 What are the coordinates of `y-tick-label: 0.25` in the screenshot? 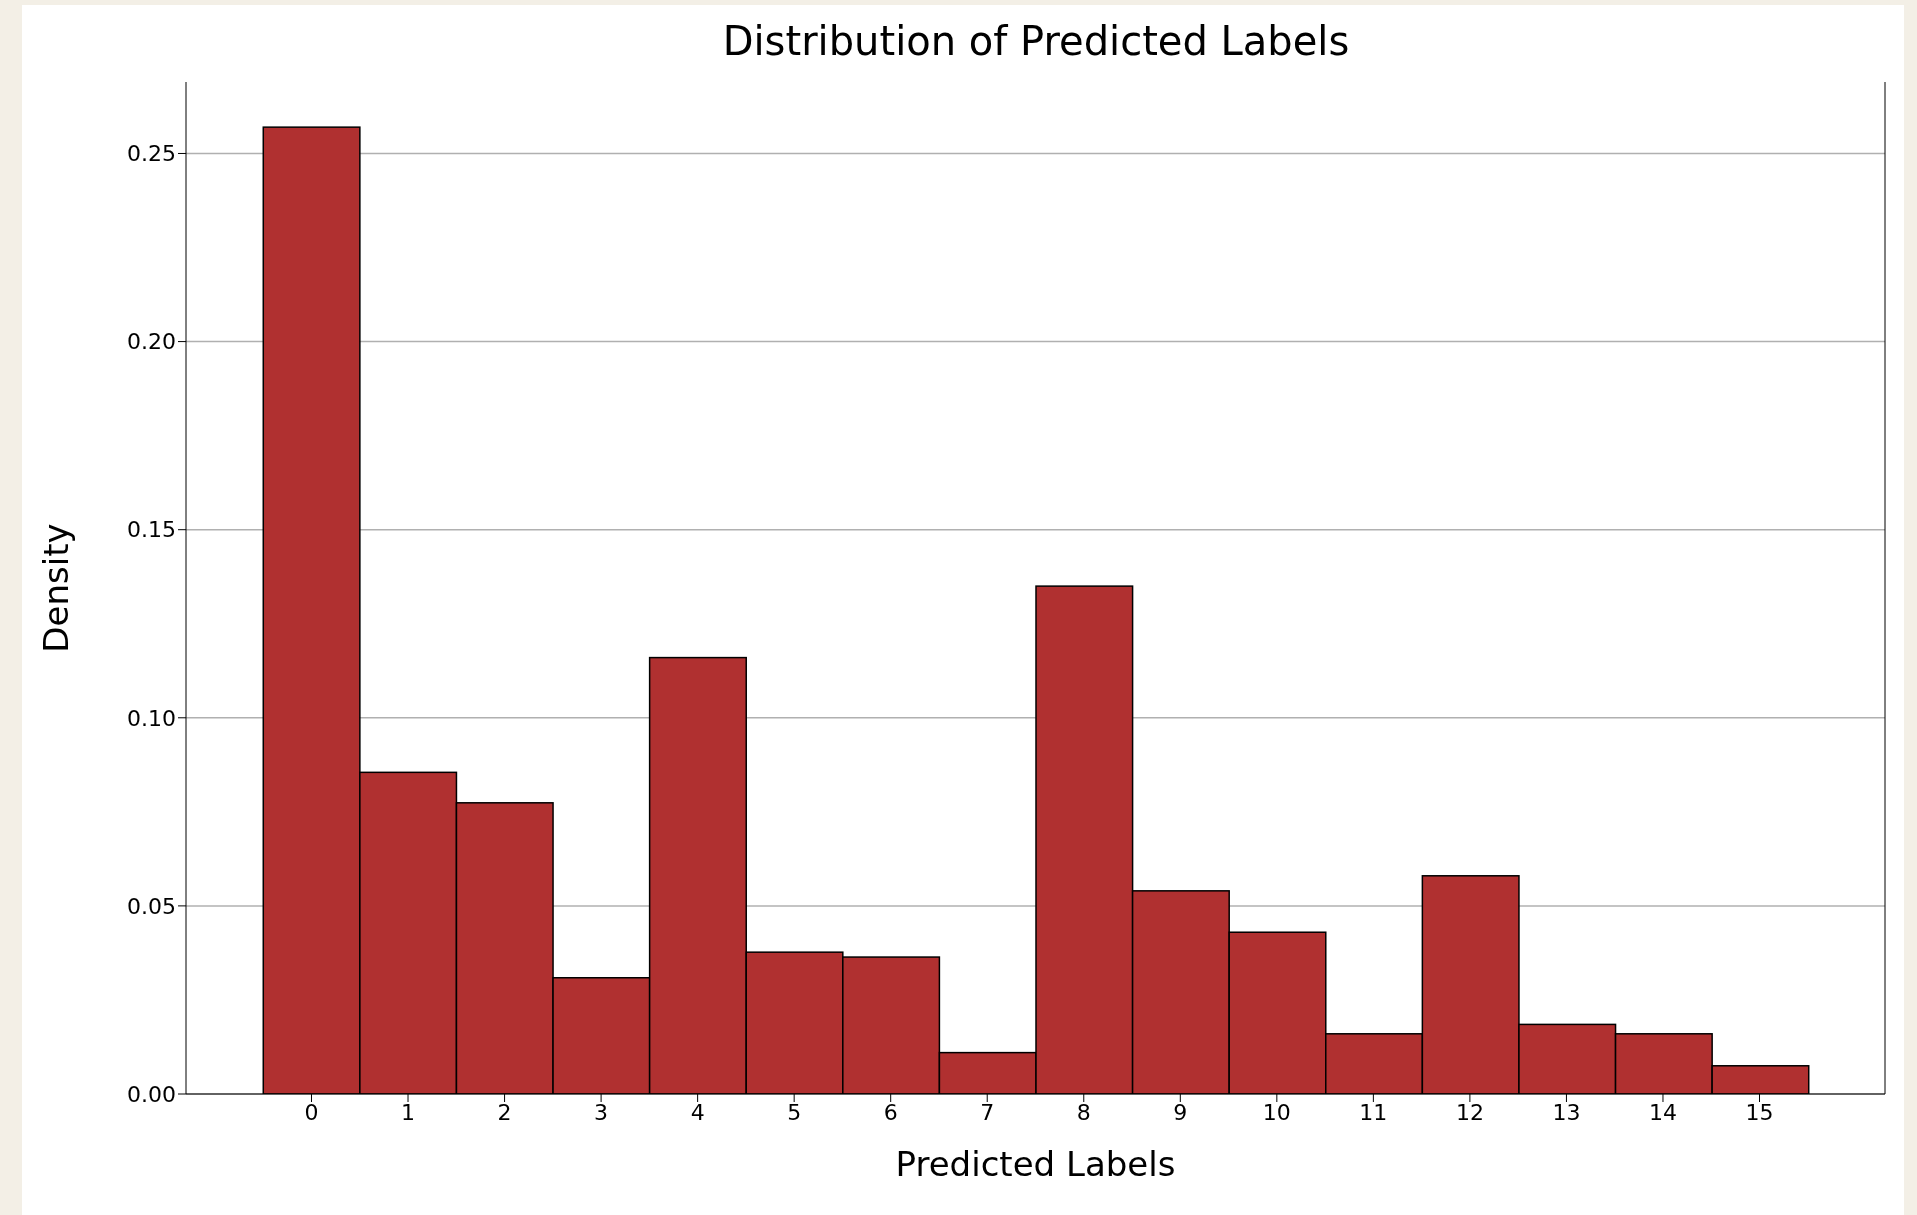 It's located at (151, 154).